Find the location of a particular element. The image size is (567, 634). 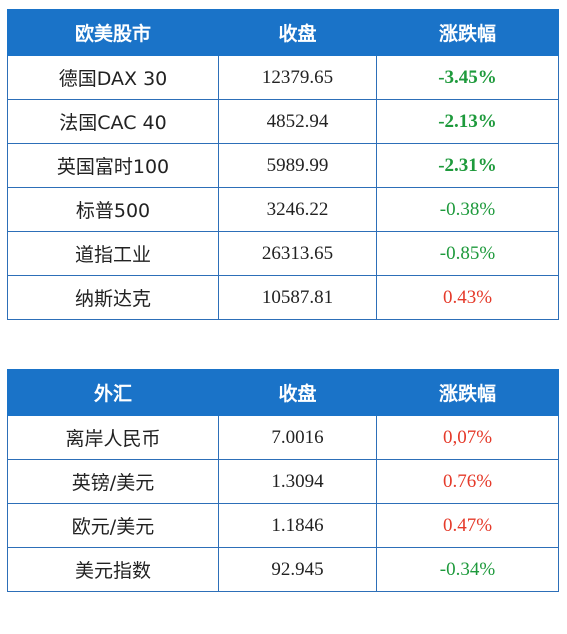

row-close: 92.945 is located at coordinates (297, 569).